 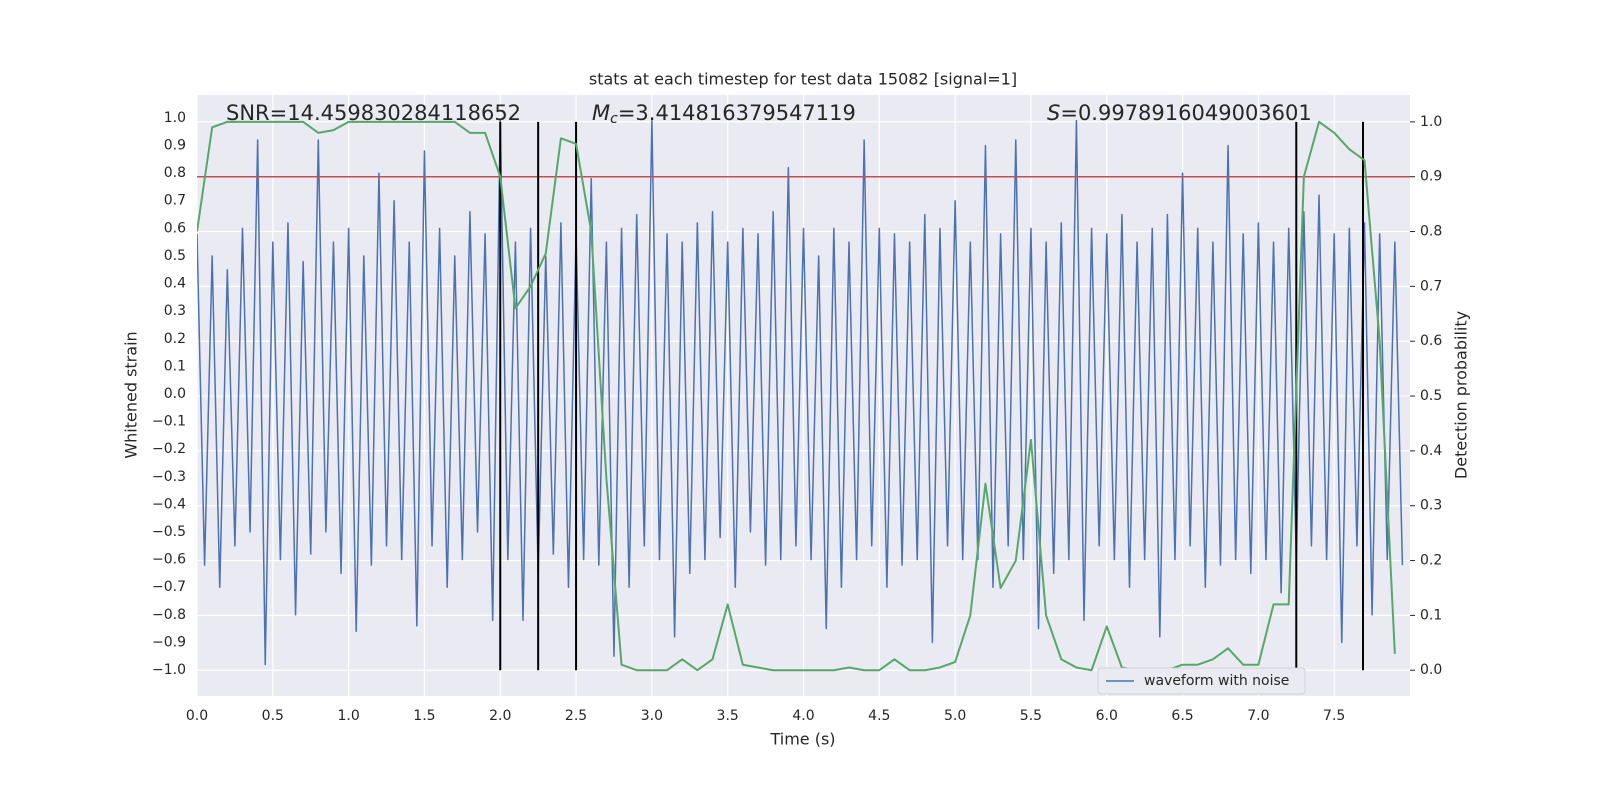 What do you see at coordinates (737, 113) in the screenshot?
I see `annotation-part: =3.414816379547119` at bounding box center [737, 113].